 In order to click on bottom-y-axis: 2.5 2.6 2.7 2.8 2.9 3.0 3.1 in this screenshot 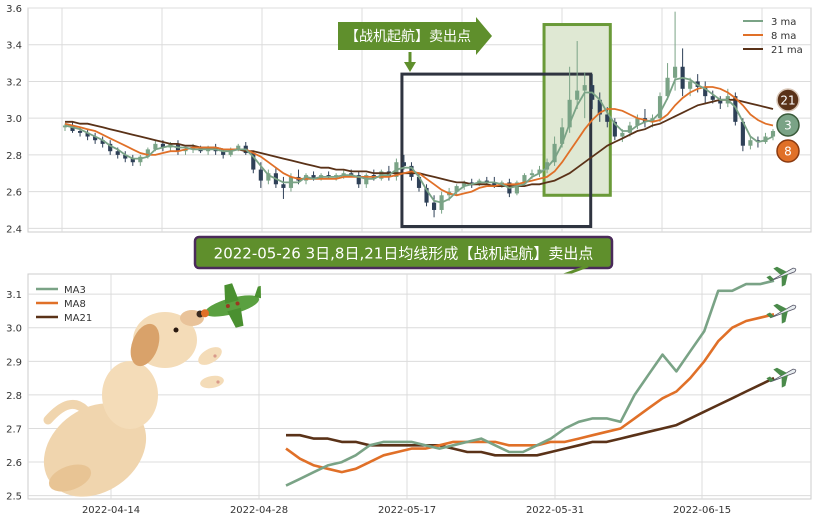, I will do `click(14, 396)`.